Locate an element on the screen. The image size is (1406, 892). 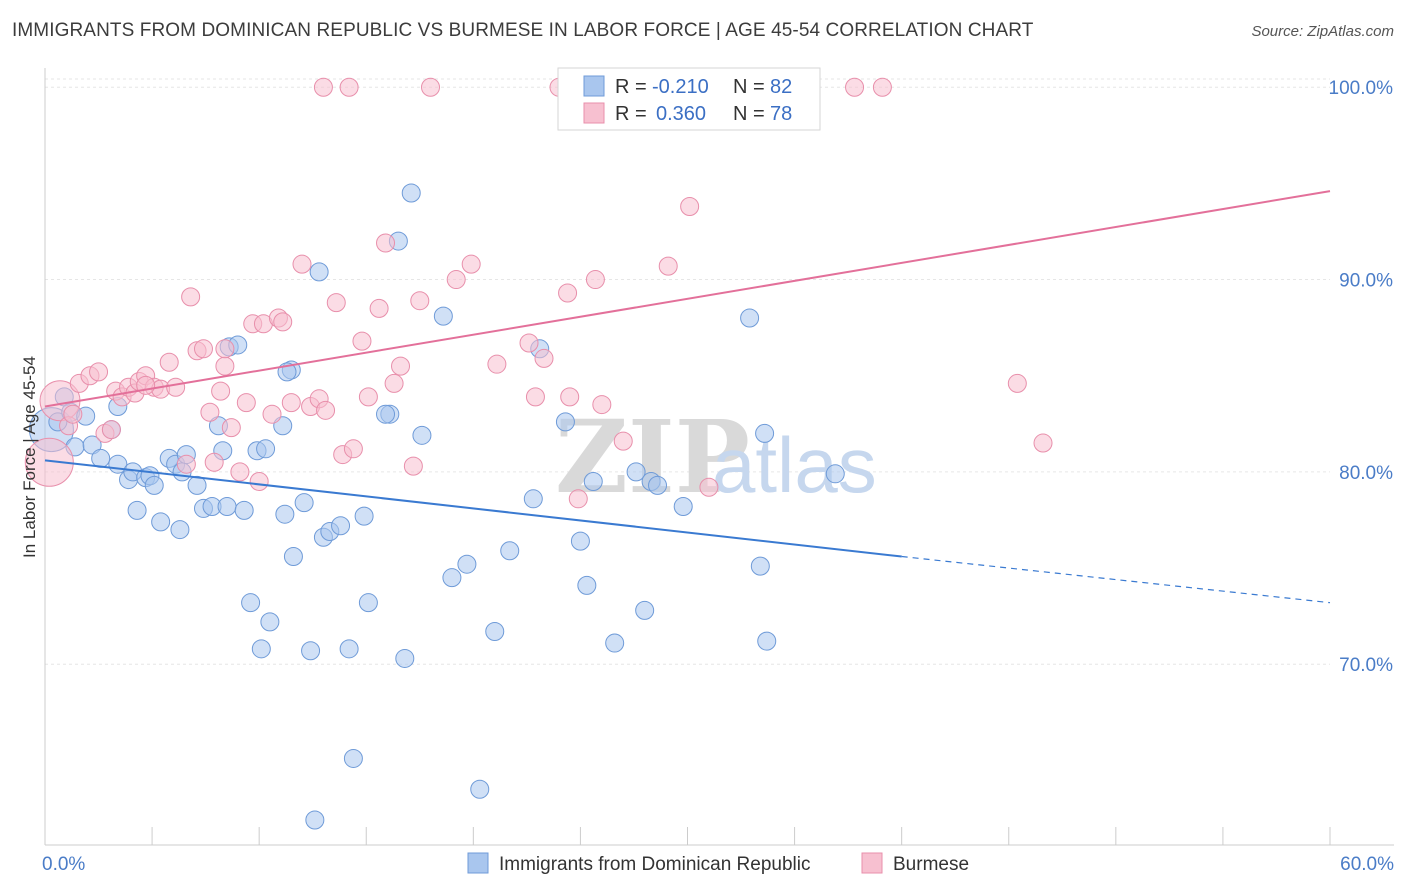
legend-box: R = -0.210 N = 82 R = 0.360 N = 78 is located at coordinates (689, 99).